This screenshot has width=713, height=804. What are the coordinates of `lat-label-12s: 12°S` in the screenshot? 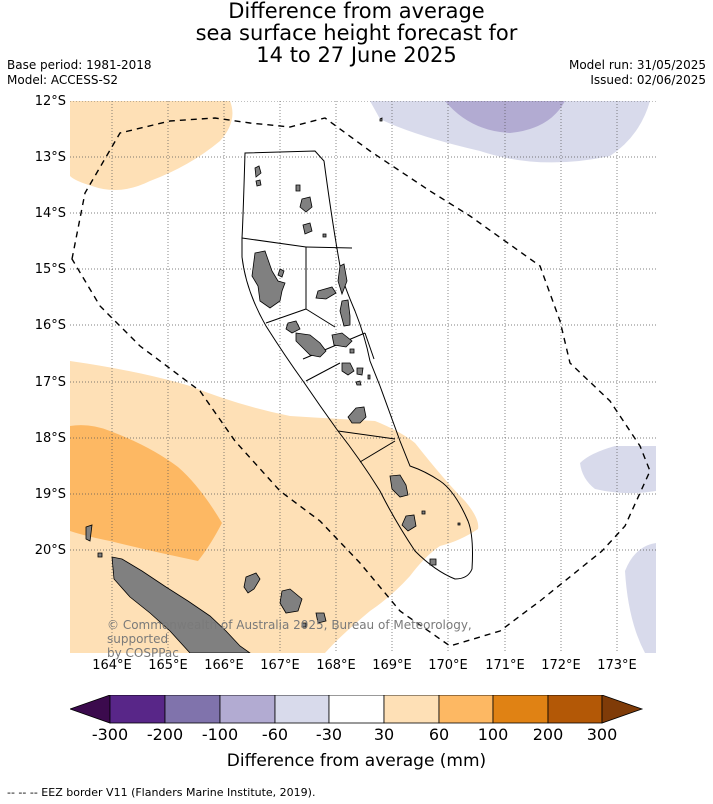 It's located at (50, 101).